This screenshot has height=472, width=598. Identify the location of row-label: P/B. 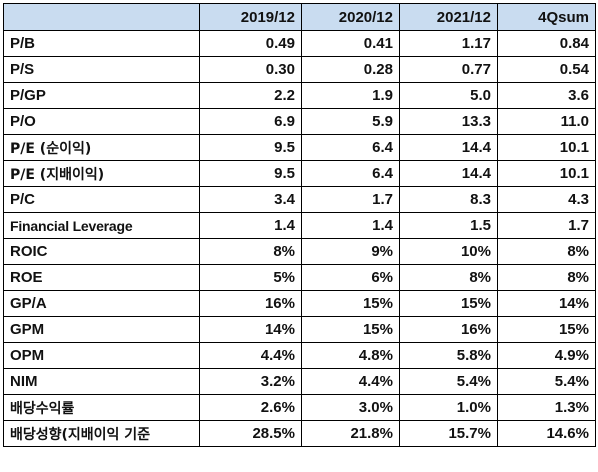
(101, 43).